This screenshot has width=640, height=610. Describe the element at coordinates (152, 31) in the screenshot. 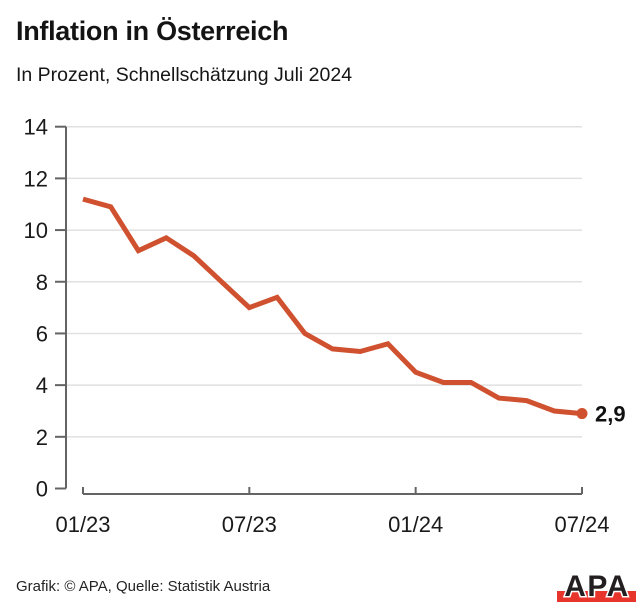

I see `chart-title: Inflation in Österreich` at that location.